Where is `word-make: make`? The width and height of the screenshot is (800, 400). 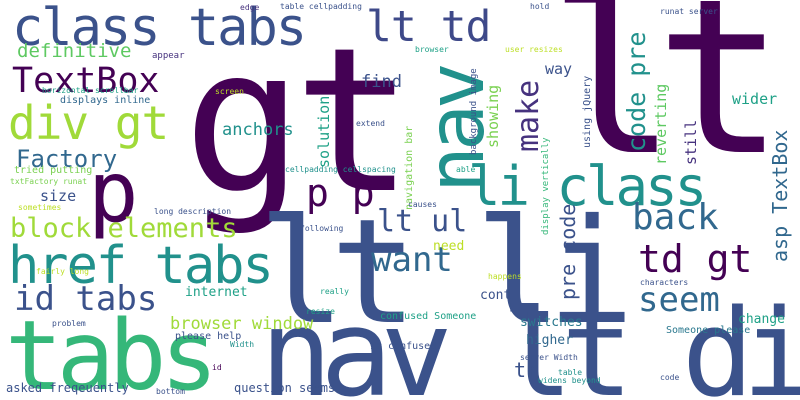
word-make: make is located at coordinates (528, 115).